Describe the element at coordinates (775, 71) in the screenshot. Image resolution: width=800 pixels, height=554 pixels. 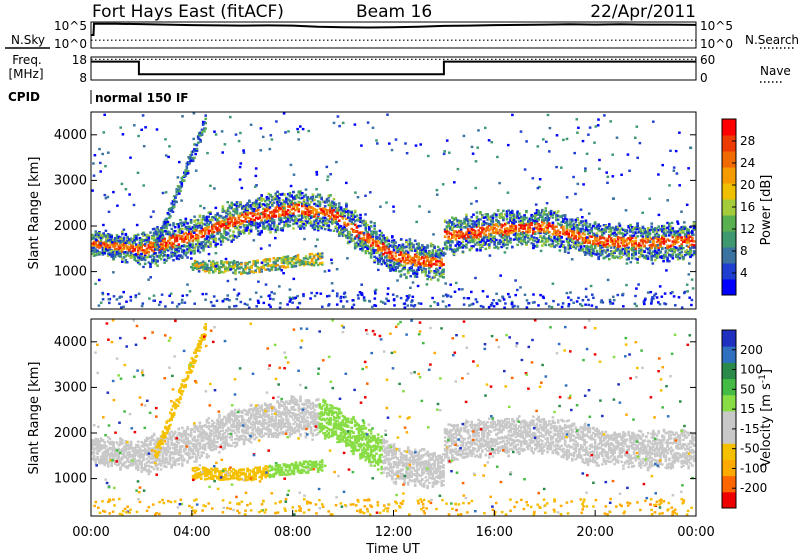
I see `nave-label: Nave` at that location.